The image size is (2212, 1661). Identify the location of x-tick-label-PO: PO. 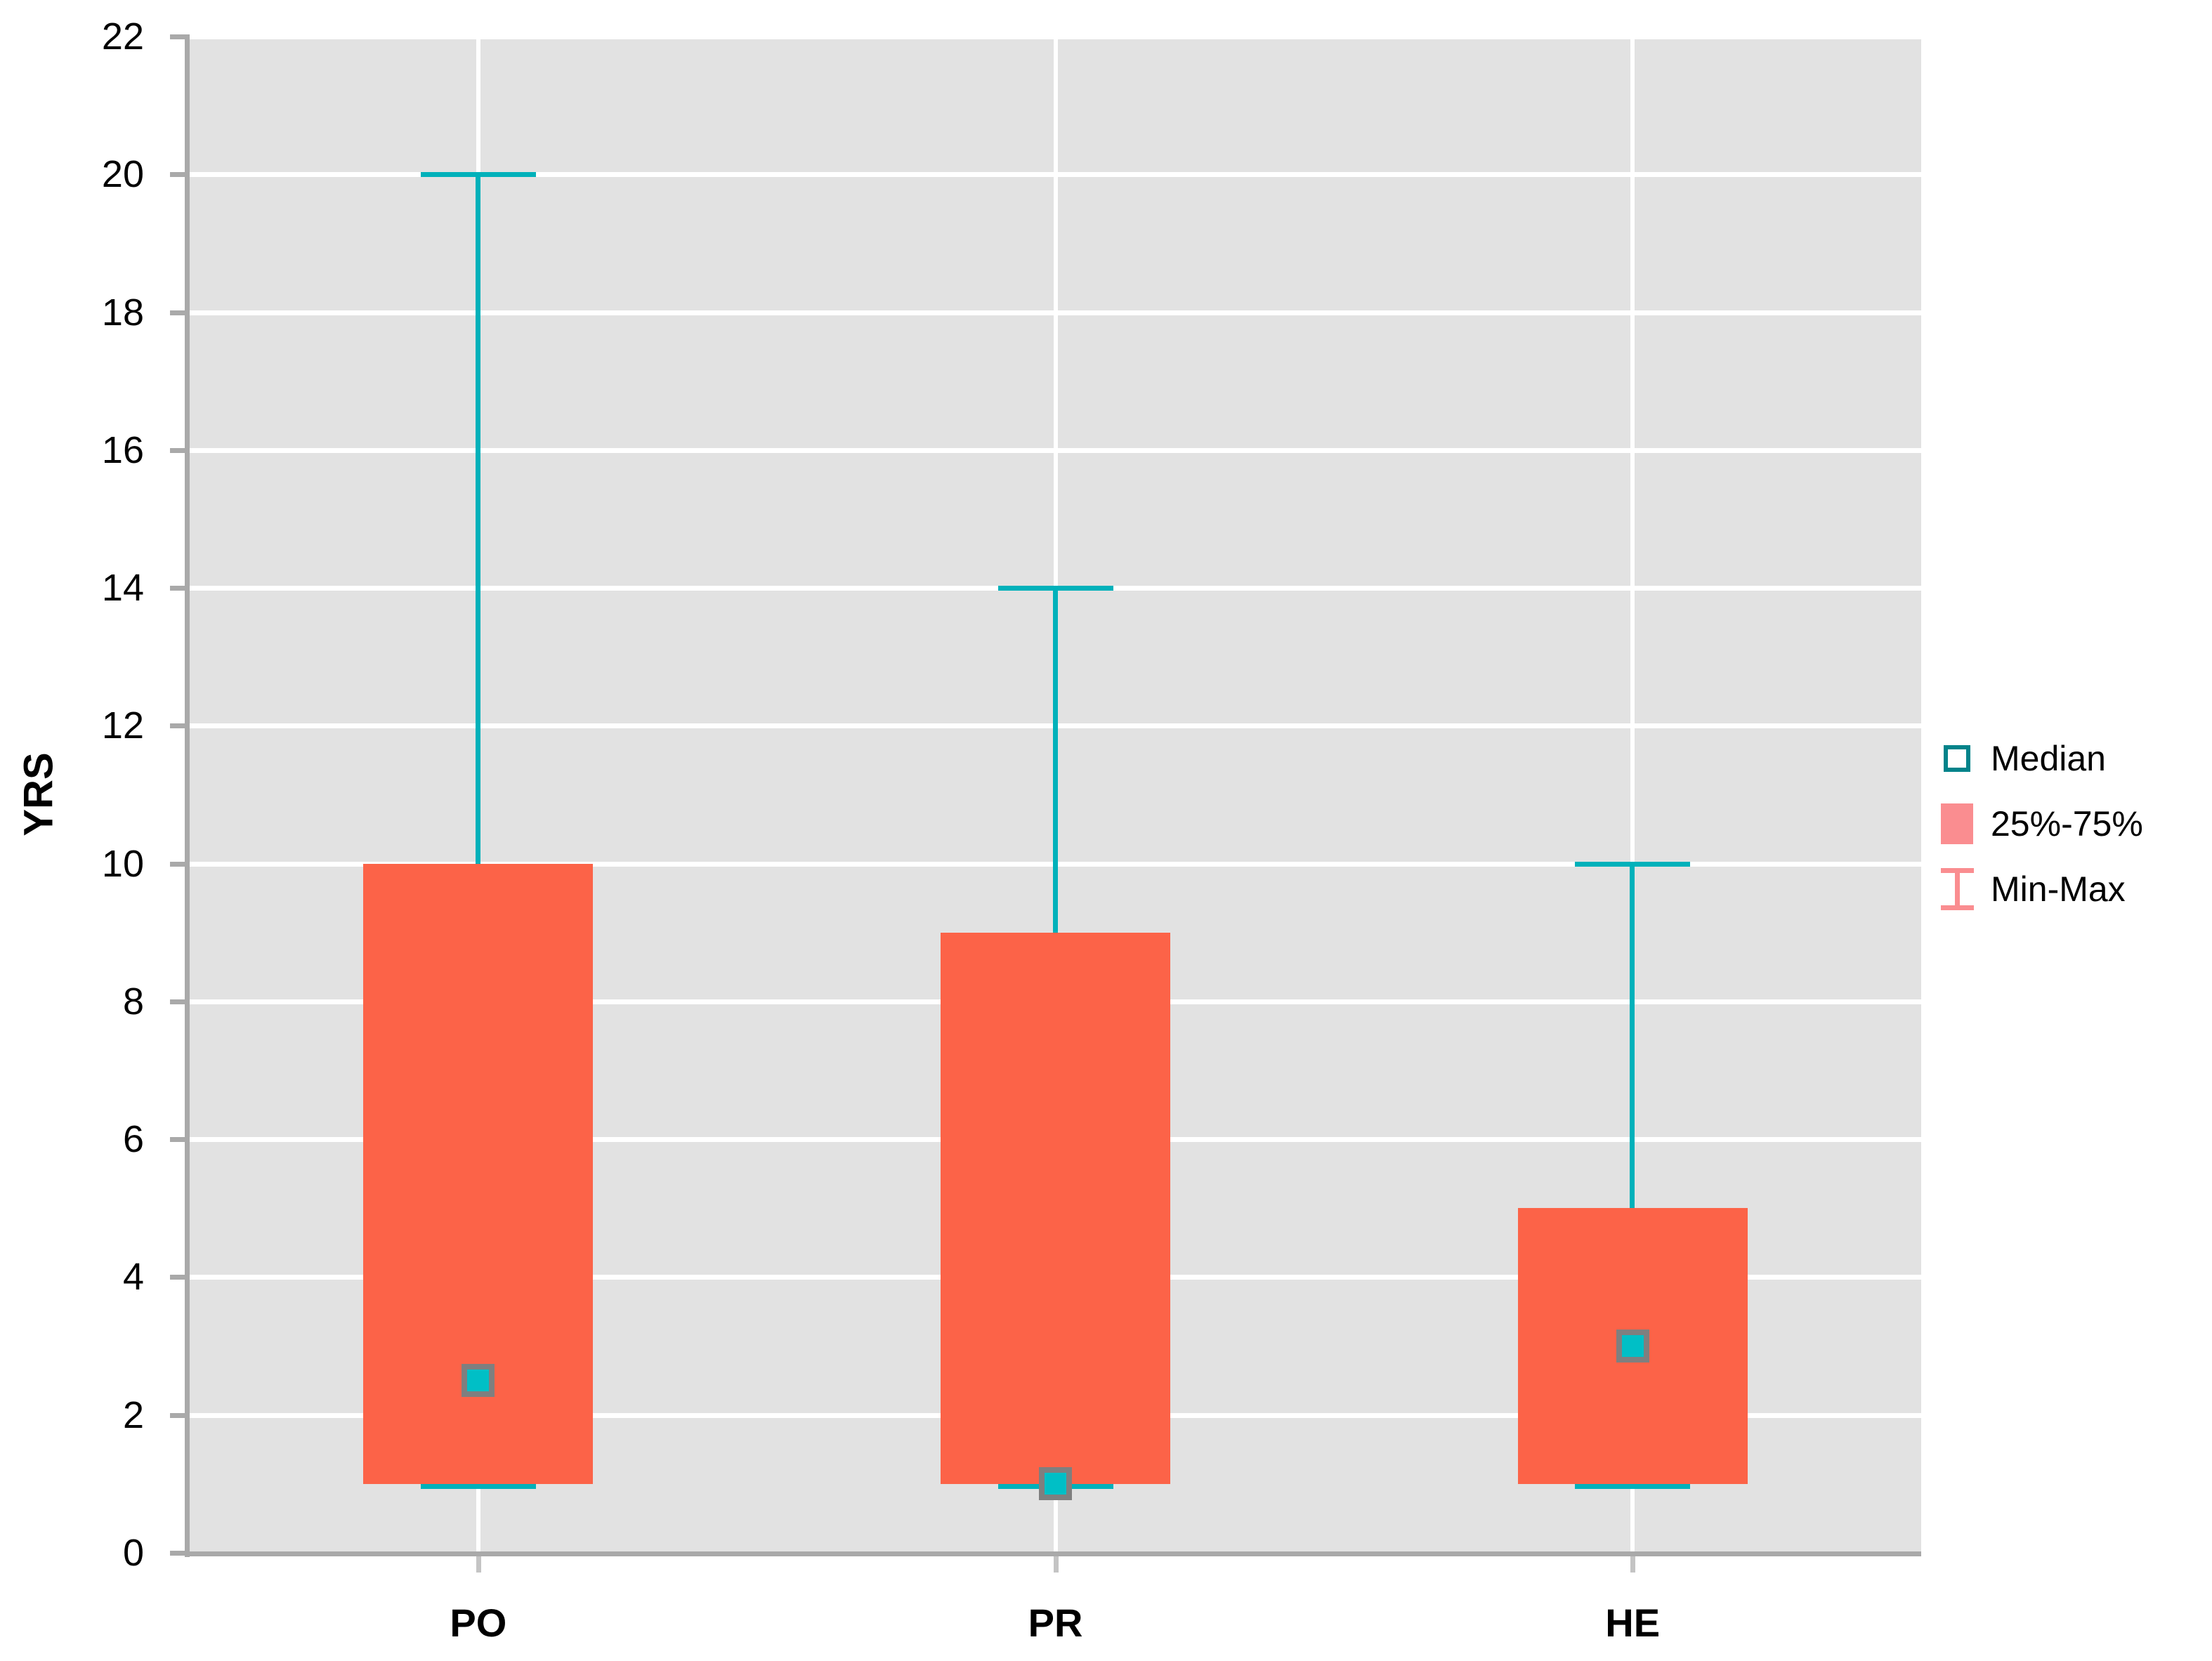
(478, 1623).